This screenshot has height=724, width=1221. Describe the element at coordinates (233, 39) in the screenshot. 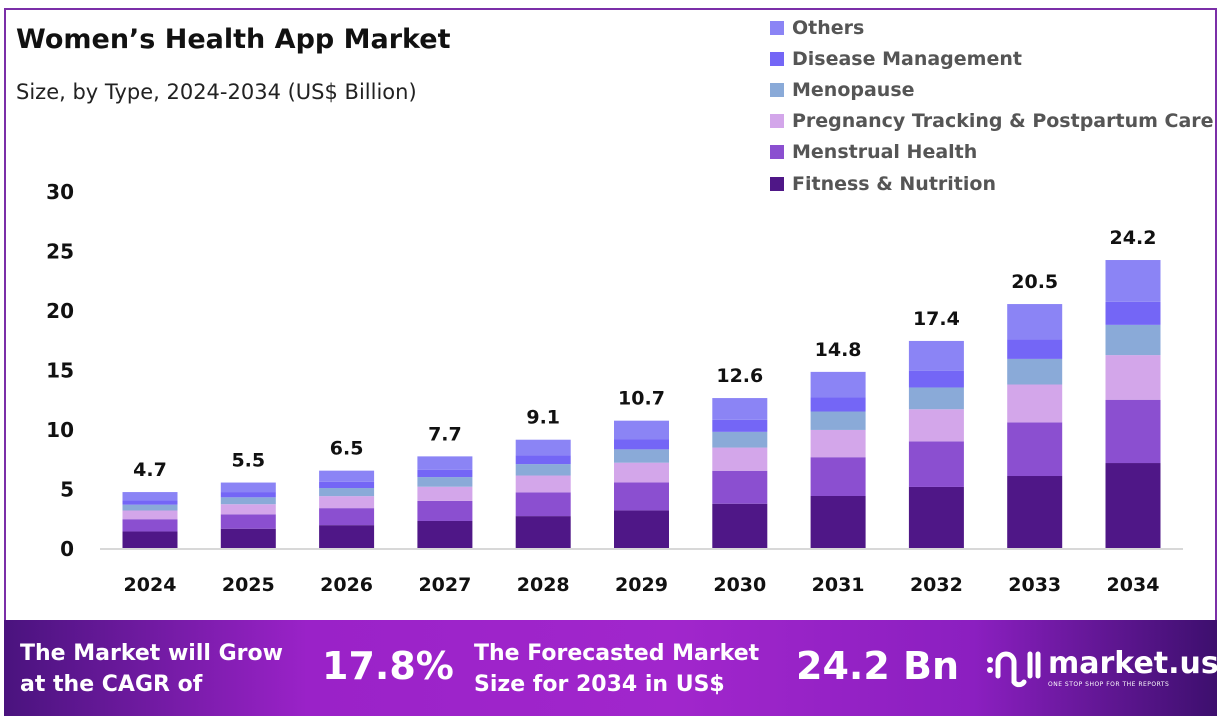

I see `chart-title: Women’s Health App Market` at that location.